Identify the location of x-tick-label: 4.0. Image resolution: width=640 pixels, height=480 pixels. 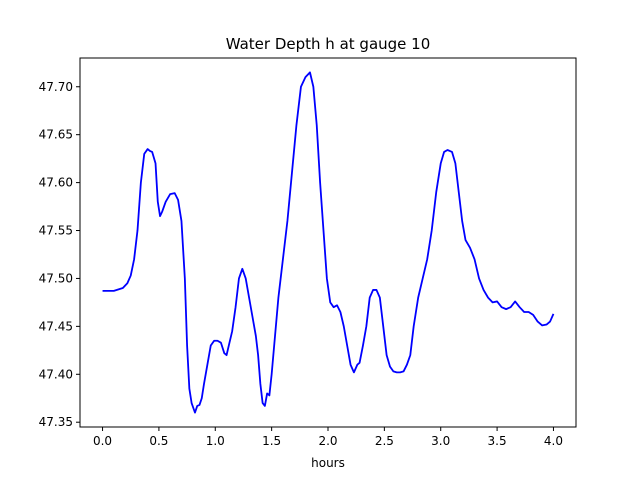
(553, 441).